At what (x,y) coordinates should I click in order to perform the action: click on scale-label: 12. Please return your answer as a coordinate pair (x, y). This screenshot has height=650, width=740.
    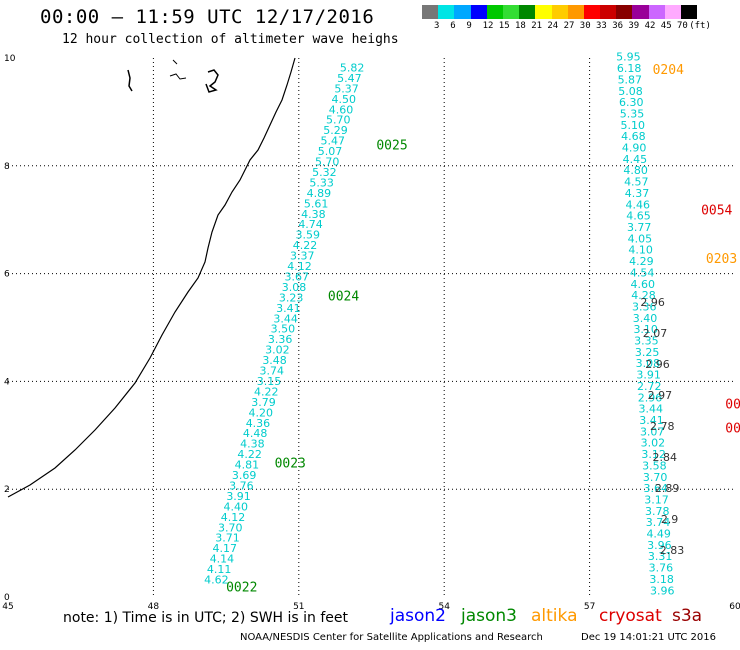
    Looking at the image, I should click on (488, 26).